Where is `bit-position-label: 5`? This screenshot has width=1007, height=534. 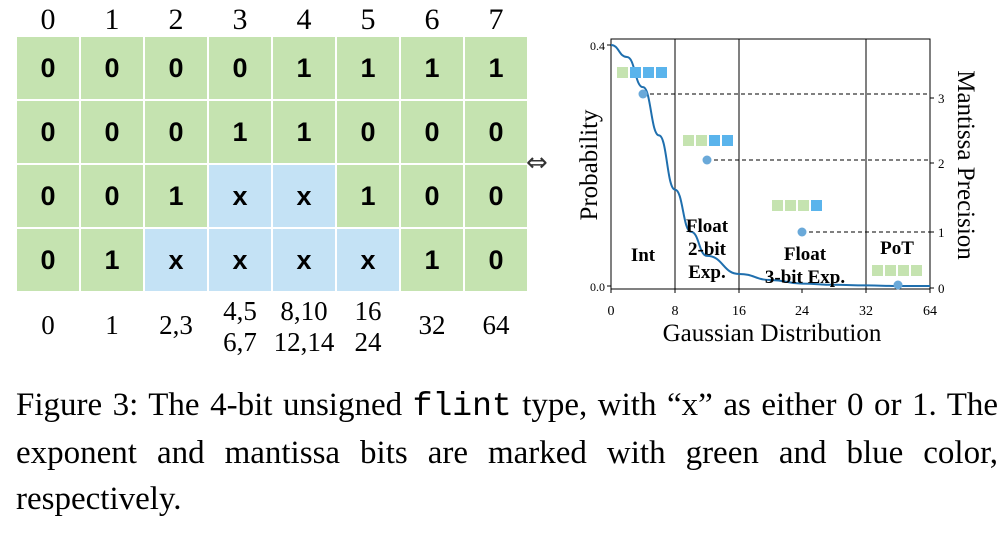
bit-position-label: 5 is located at coordinates (368, 19).